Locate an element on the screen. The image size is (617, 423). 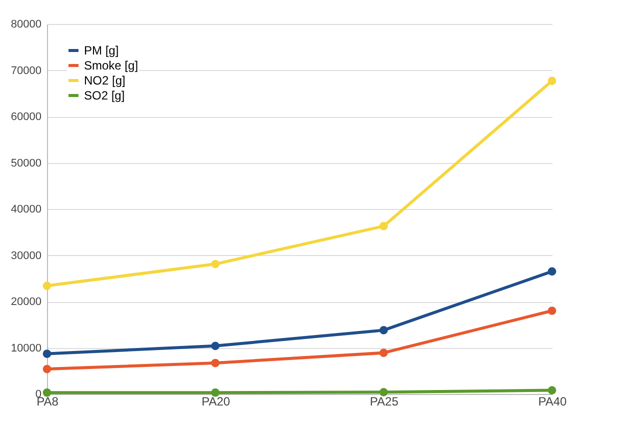
y-tick-label: 50000 is located at coordinates (26, 163).